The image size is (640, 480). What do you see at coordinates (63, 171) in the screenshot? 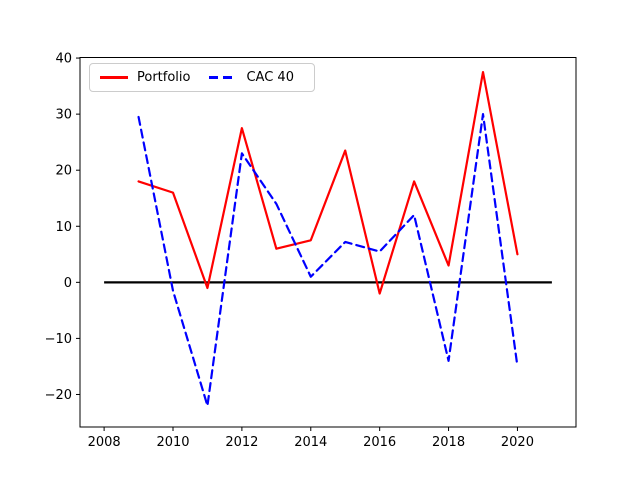
I see `y-tick-label: 20` at bounding box center [63, 171].